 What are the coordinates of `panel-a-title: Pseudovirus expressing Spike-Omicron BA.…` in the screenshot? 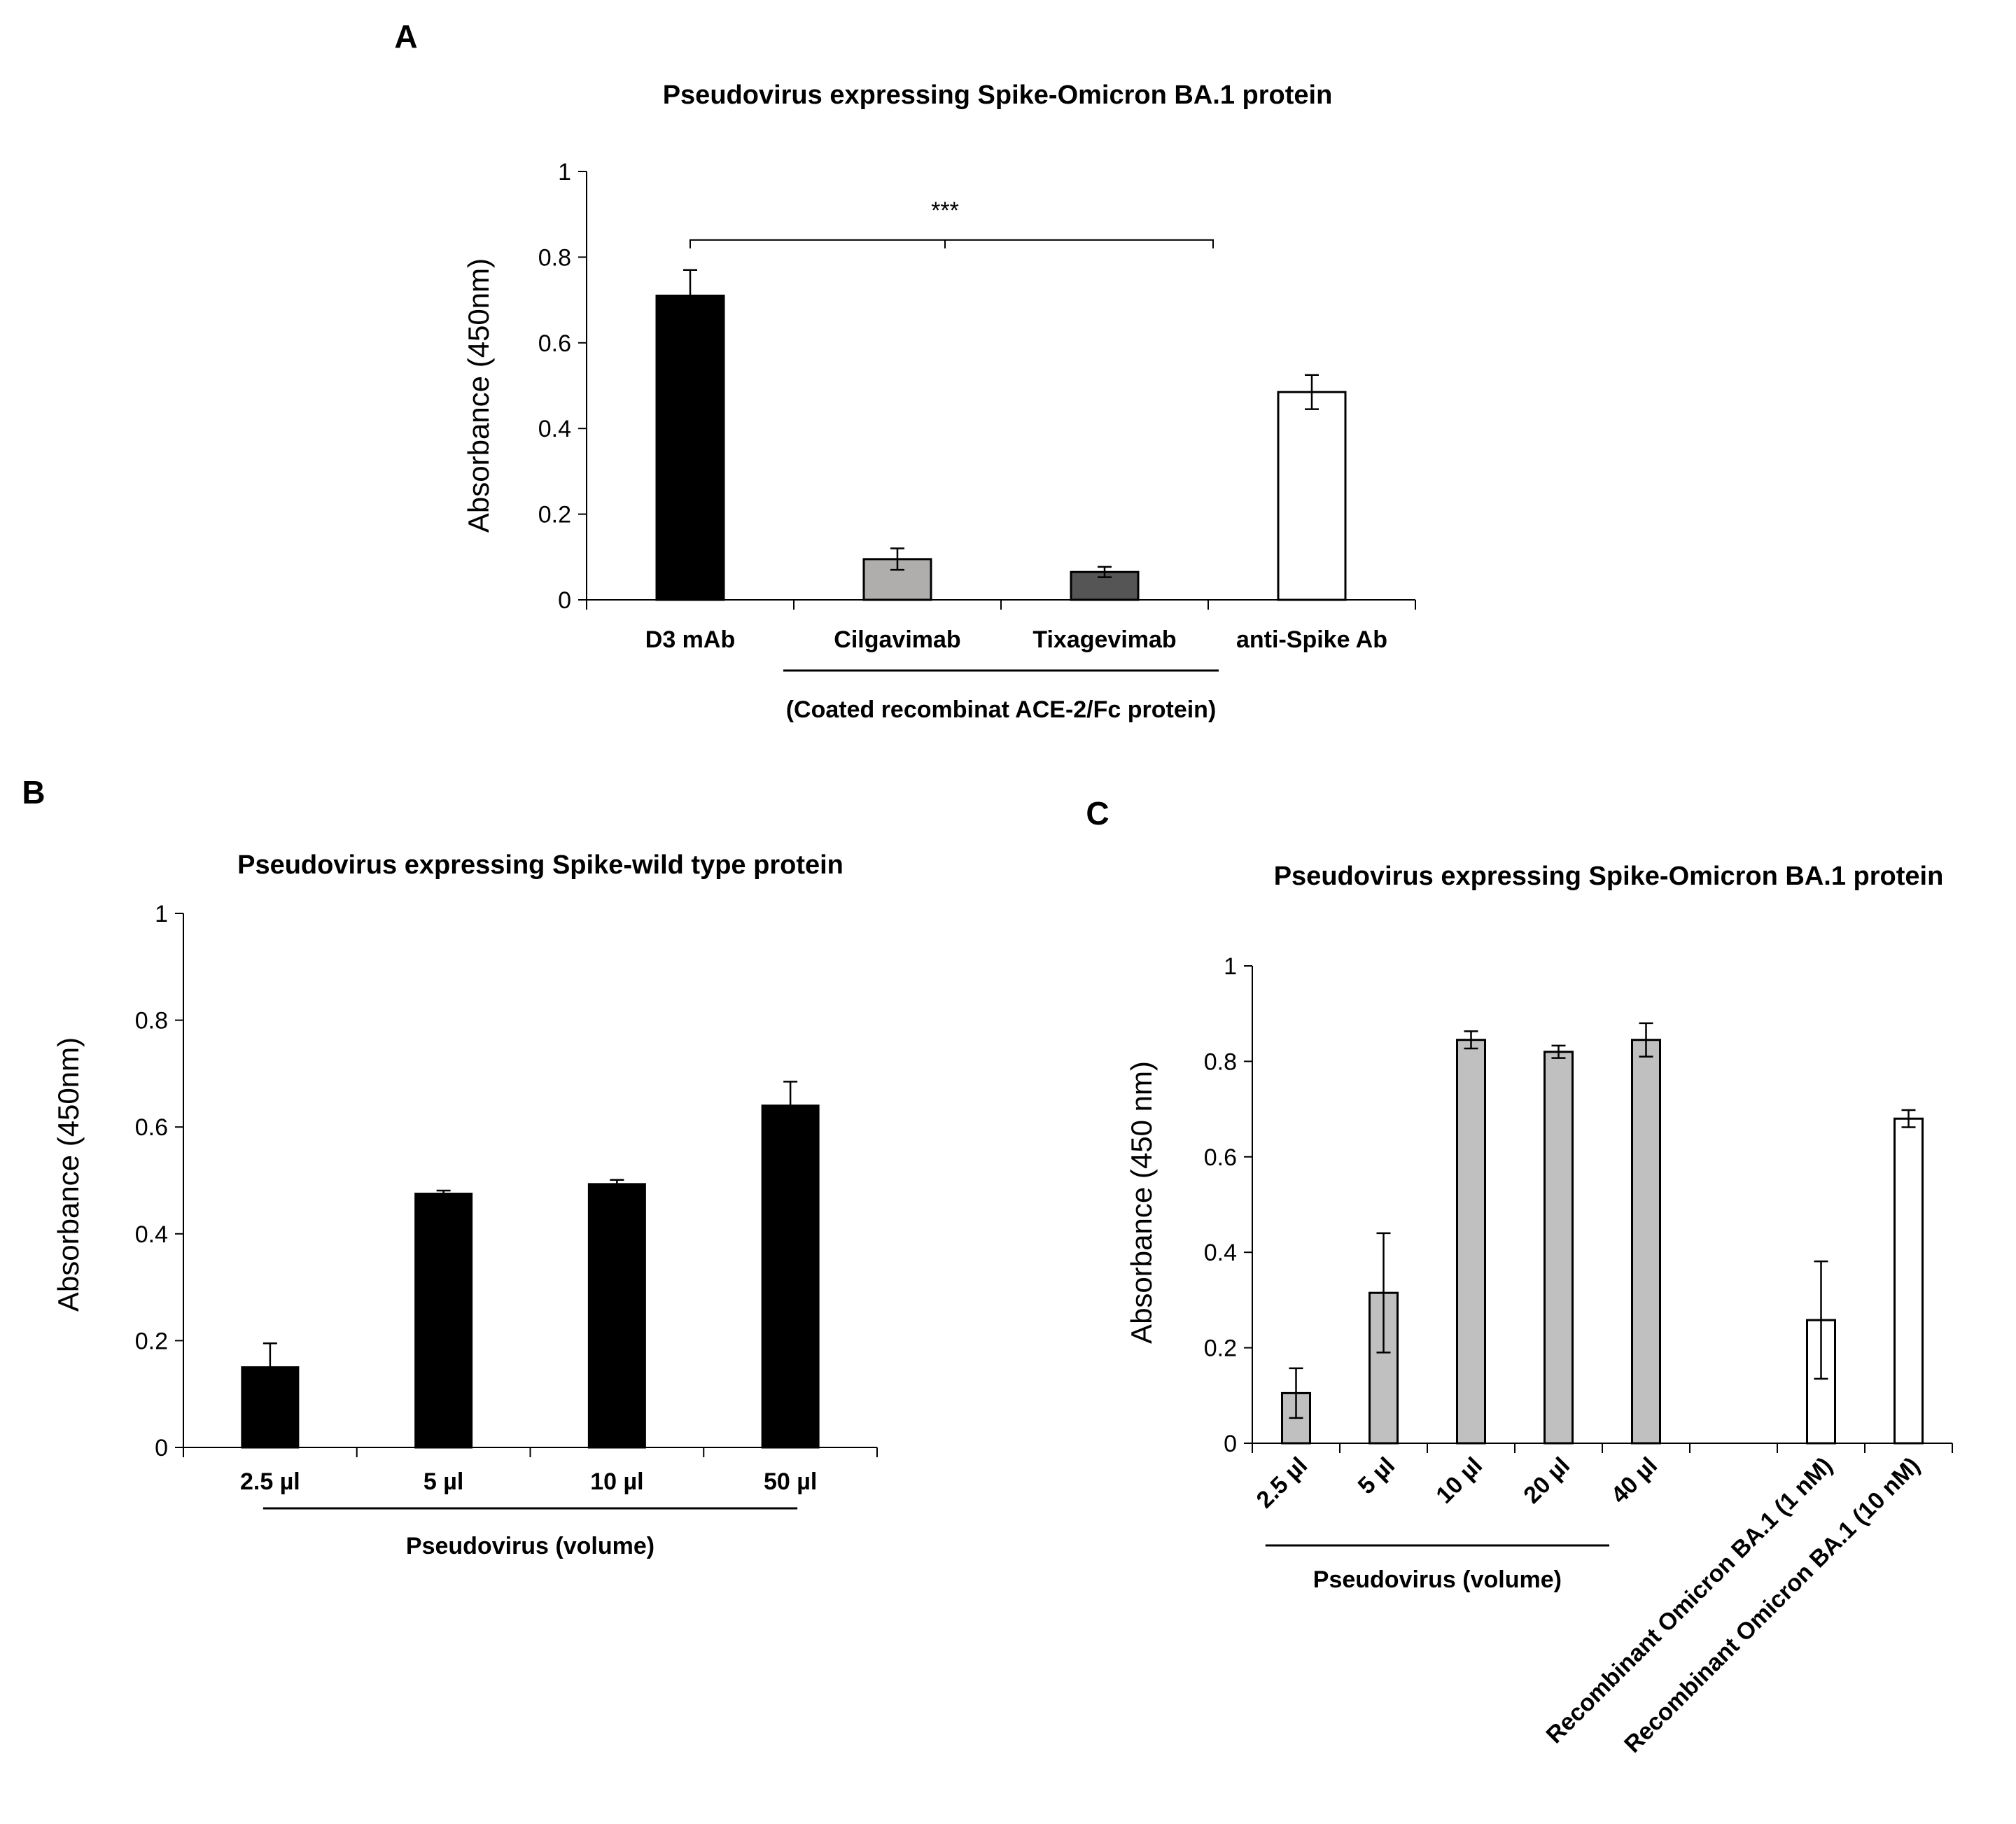 It's located at (998, 95).